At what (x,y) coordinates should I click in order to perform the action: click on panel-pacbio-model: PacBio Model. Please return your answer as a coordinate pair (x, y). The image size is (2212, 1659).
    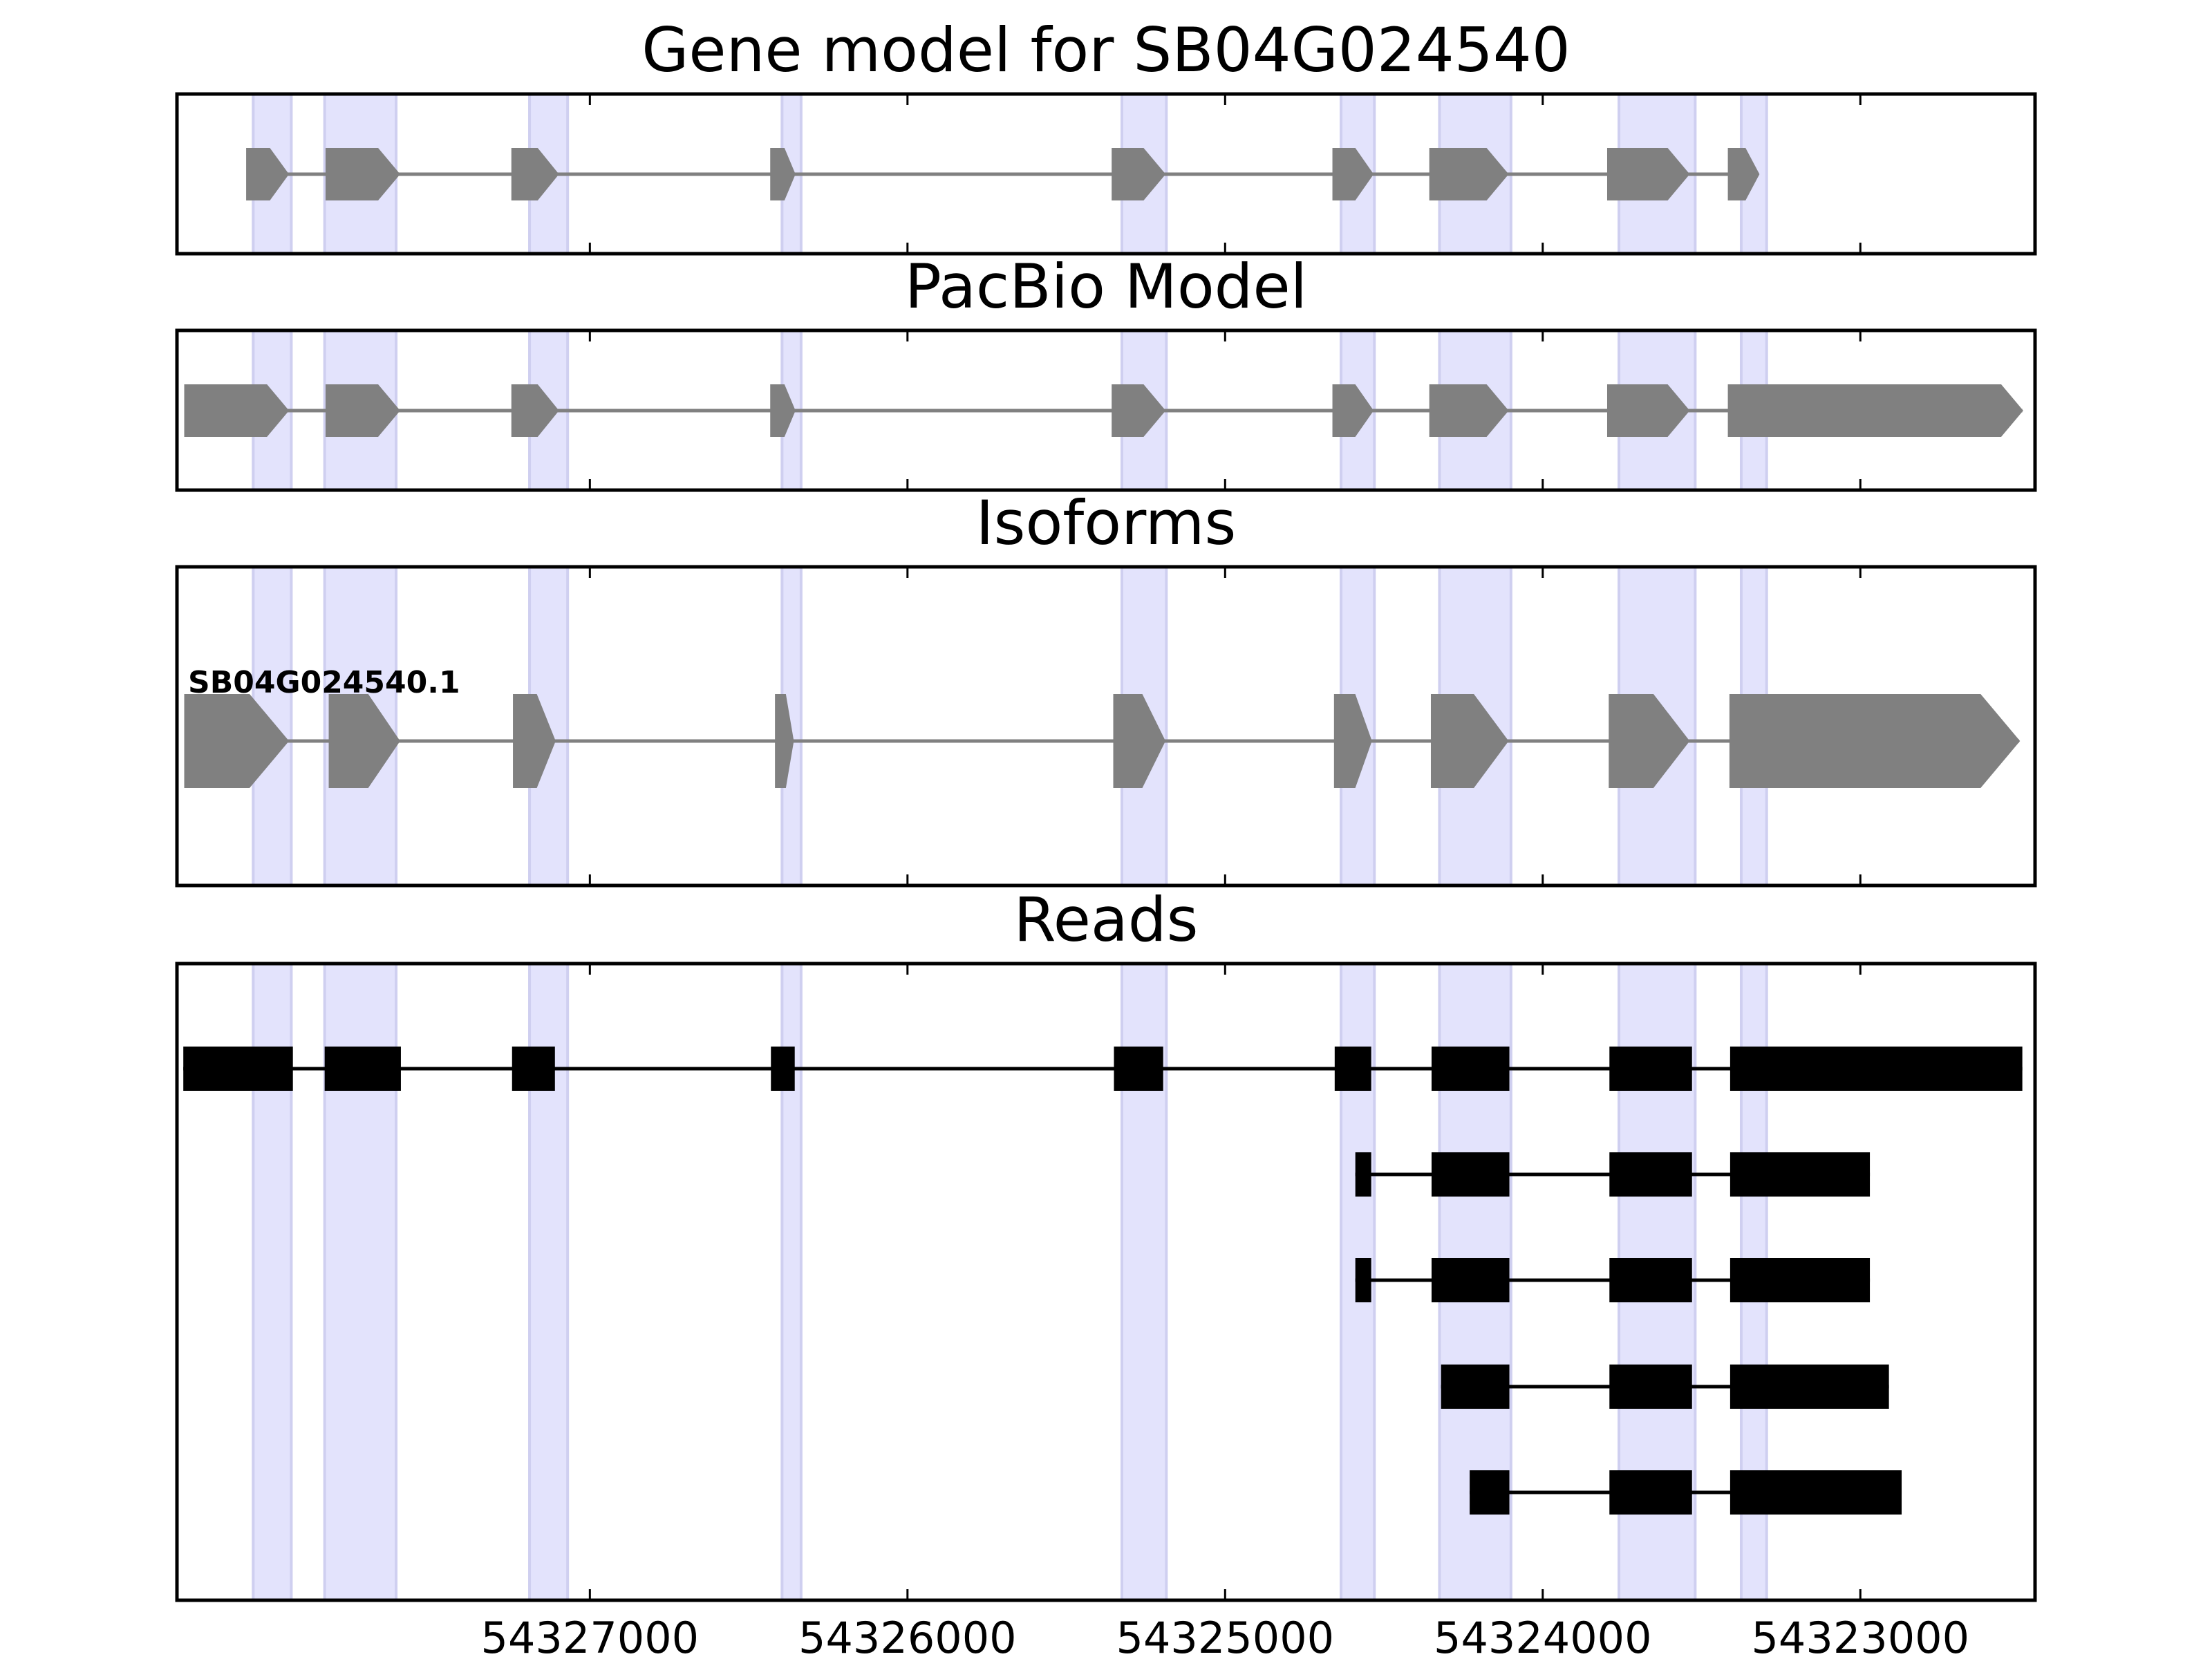
    Looking at the image, I should click on (1106, 371).